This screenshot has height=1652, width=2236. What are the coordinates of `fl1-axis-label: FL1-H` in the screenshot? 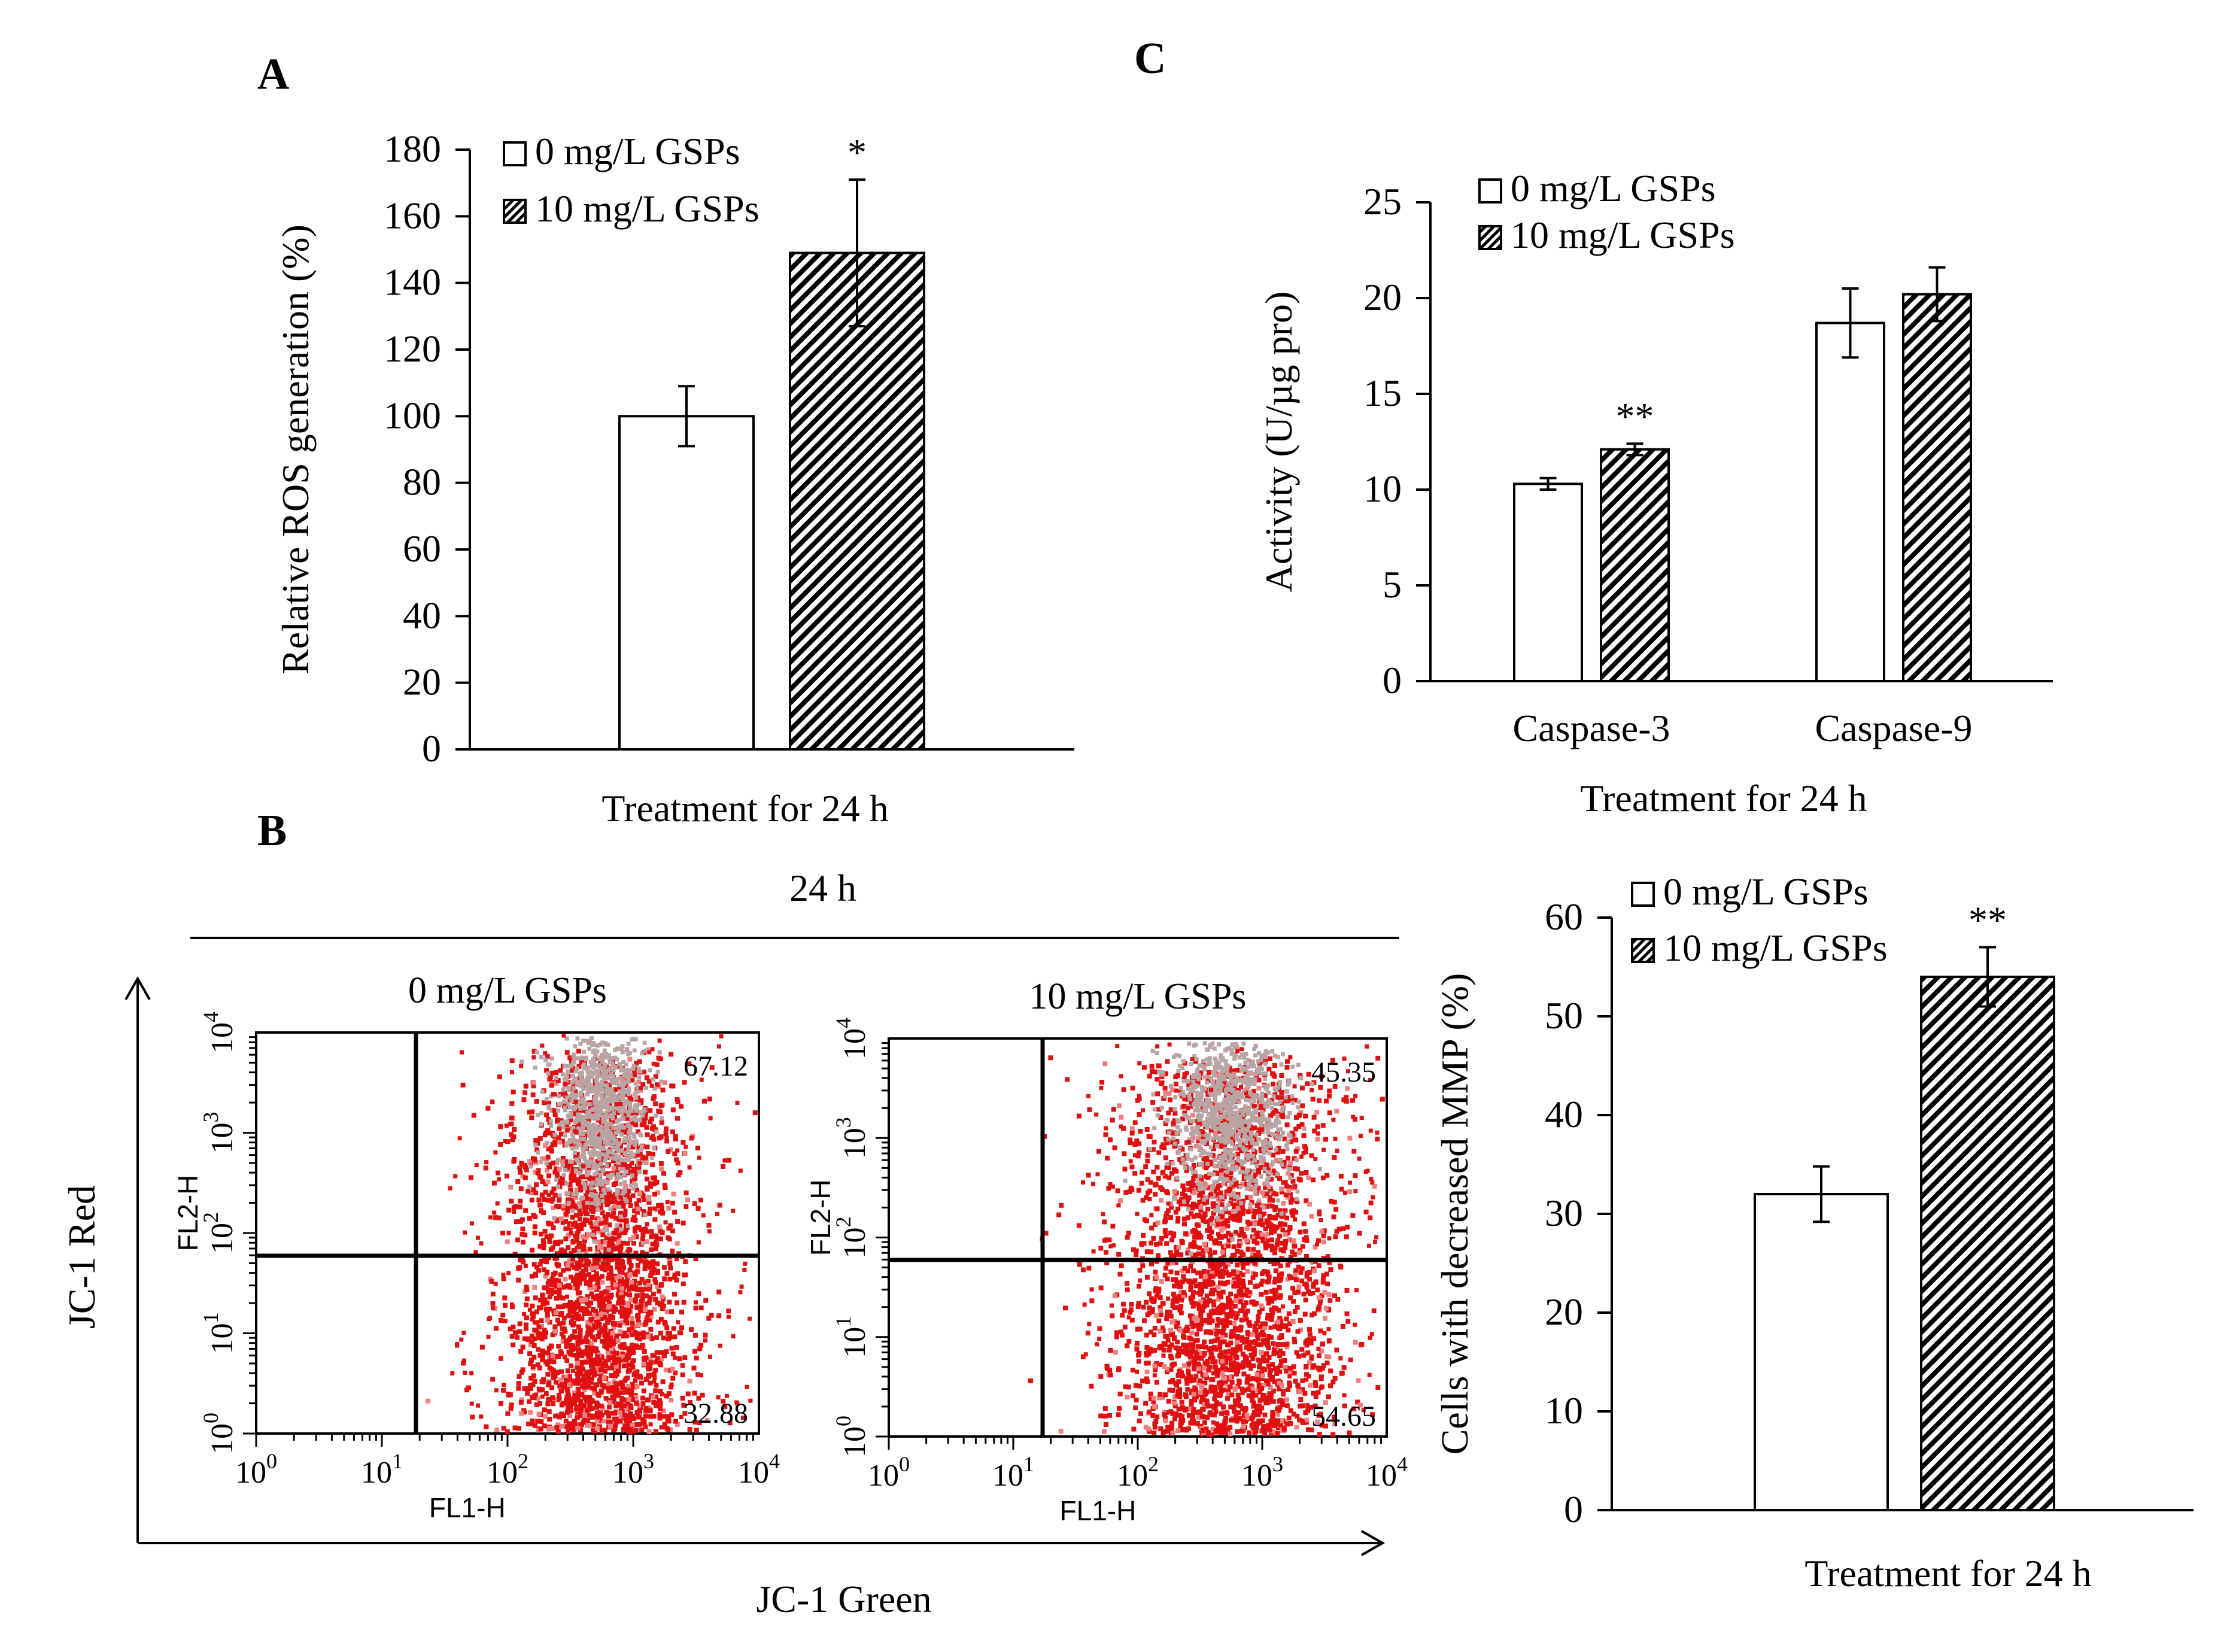 It's located at (467, 1507).